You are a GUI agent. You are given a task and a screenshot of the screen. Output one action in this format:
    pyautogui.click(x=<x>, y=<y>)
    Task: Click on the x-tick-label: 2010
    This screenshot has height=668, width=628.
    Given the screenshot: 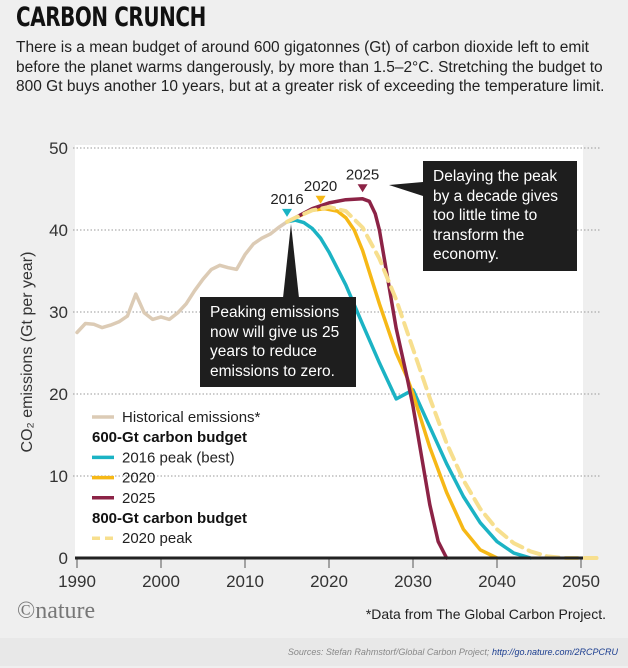 What is the action you would take?
    pyautogui.click(x=245, y=581)
    